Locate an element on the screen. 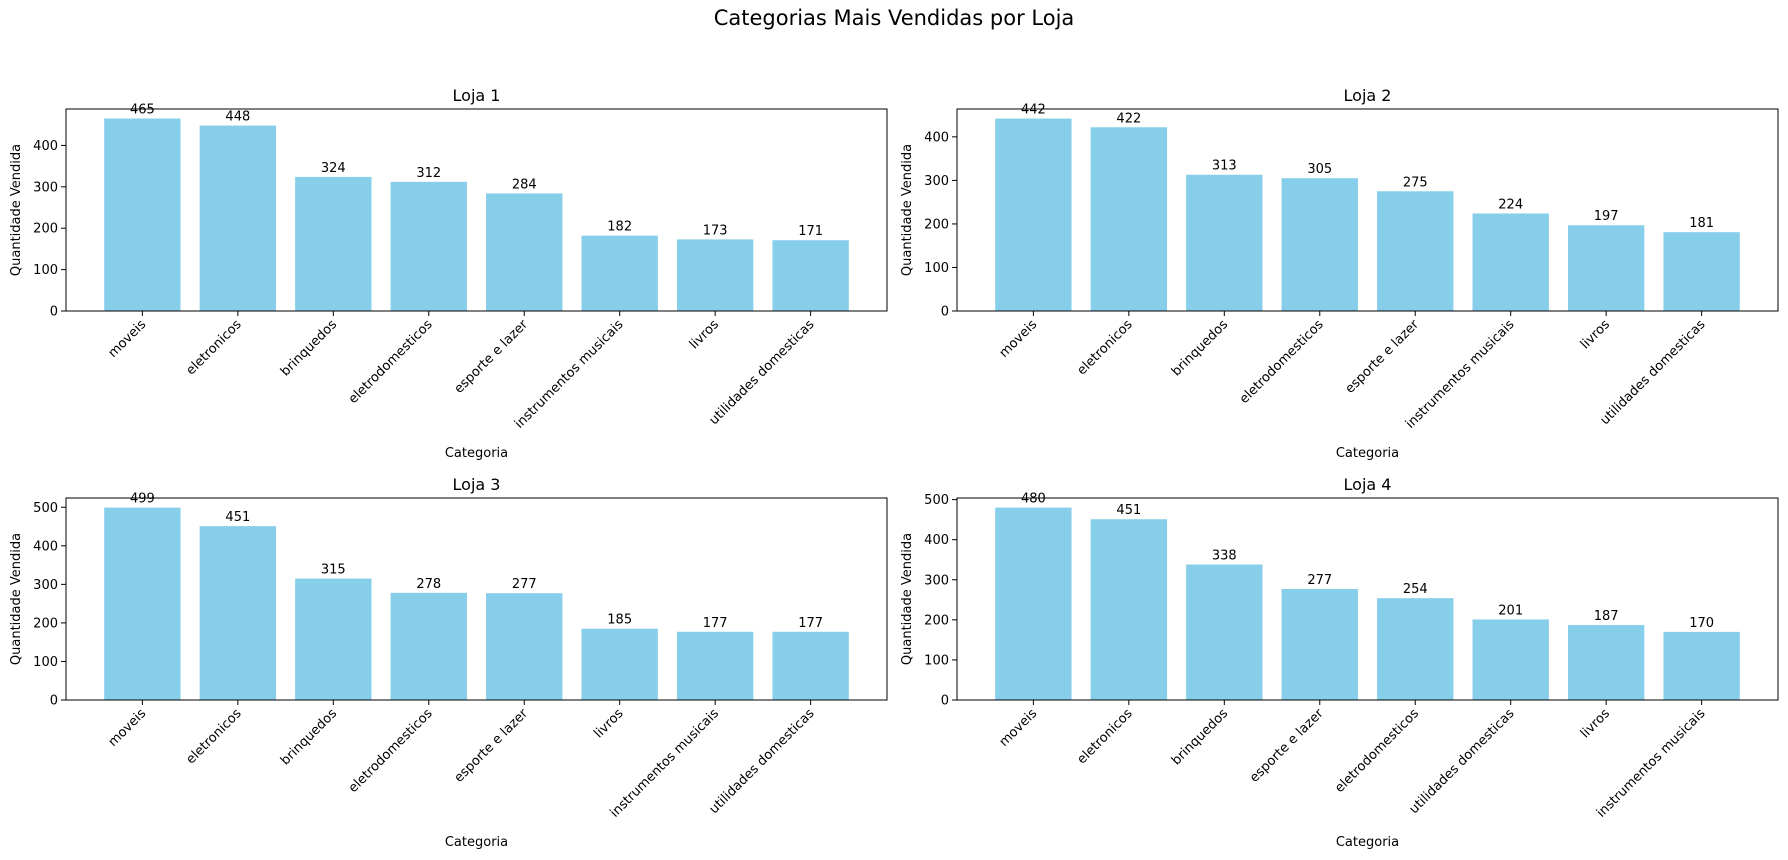 Image resolution: width=1788 pixels, height=860 pixels. bar-value-label: 177 is located at coordinates (715, 623).